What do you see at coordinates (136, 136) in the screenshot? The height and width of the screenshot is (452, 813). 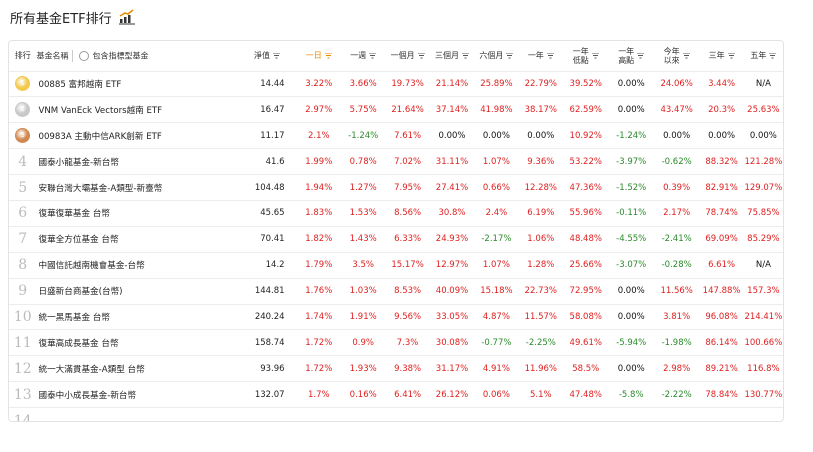 I see `fund-name-link: 00983A 主動中信ARK創新 ETF` at bounding box center [136, 136].